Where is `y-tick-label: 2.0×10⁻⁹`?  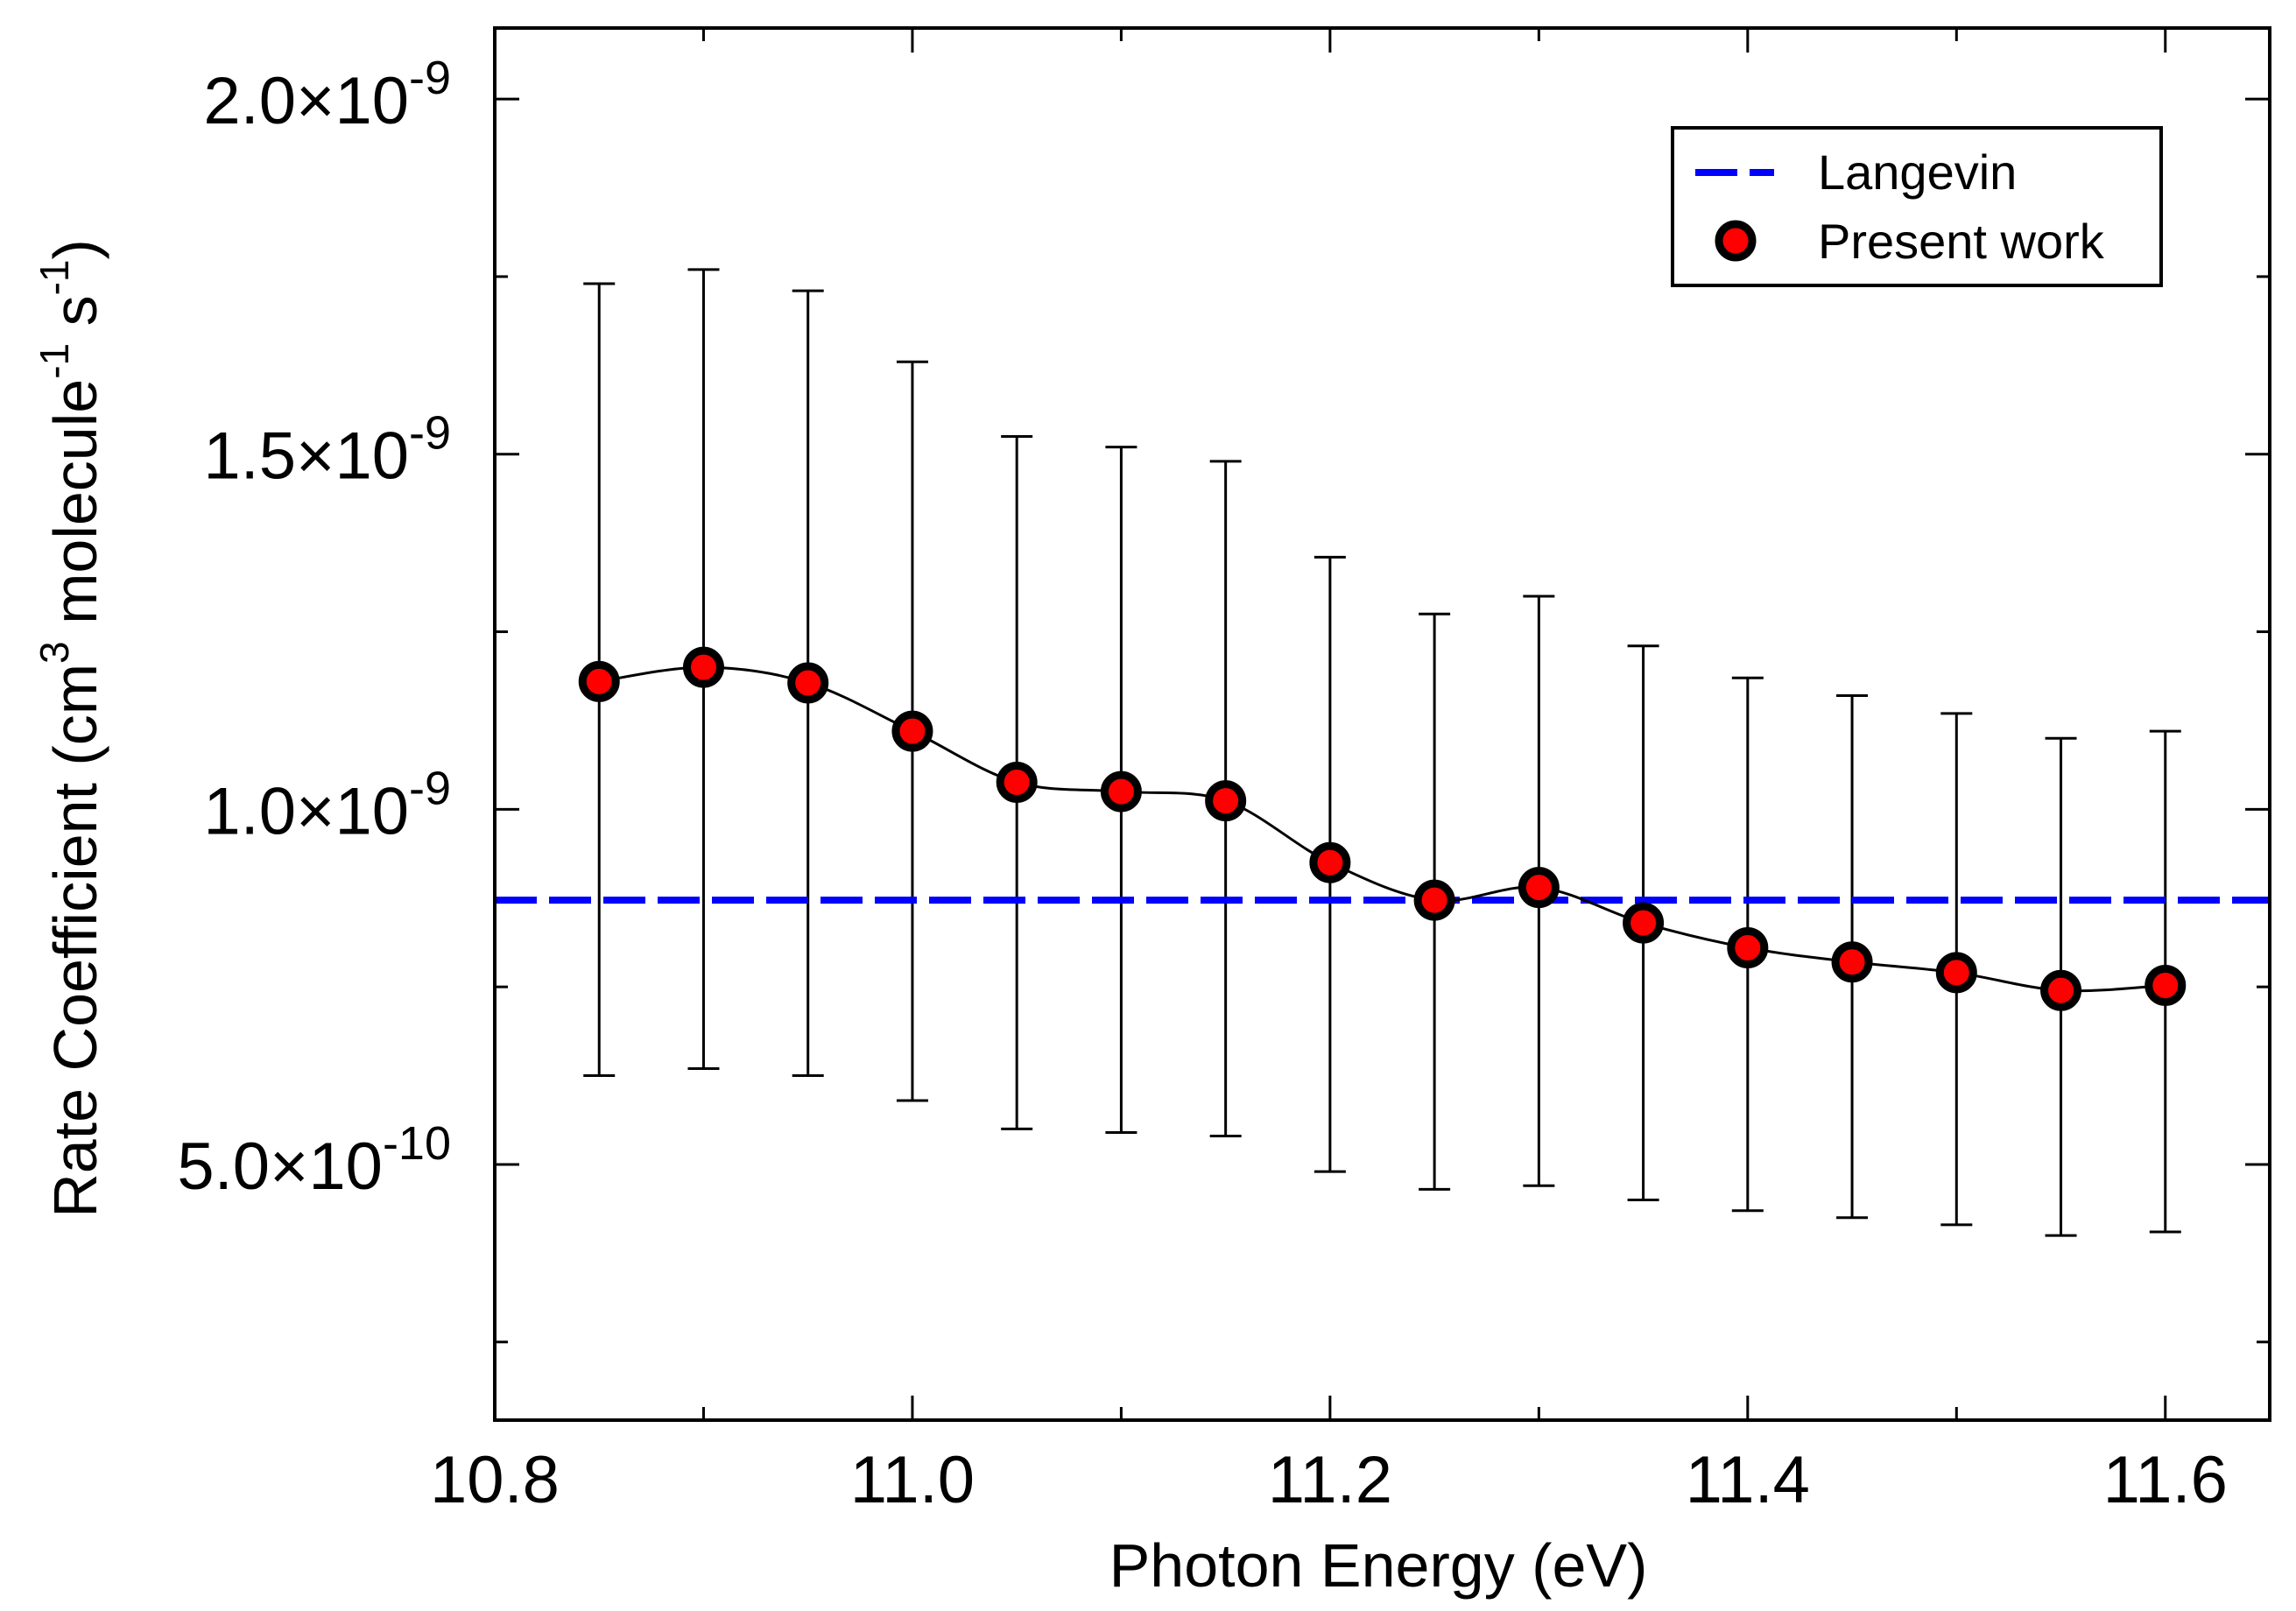 y-tick-label: 2.0×10⁻⁹ is located at coordinates (327, 95).